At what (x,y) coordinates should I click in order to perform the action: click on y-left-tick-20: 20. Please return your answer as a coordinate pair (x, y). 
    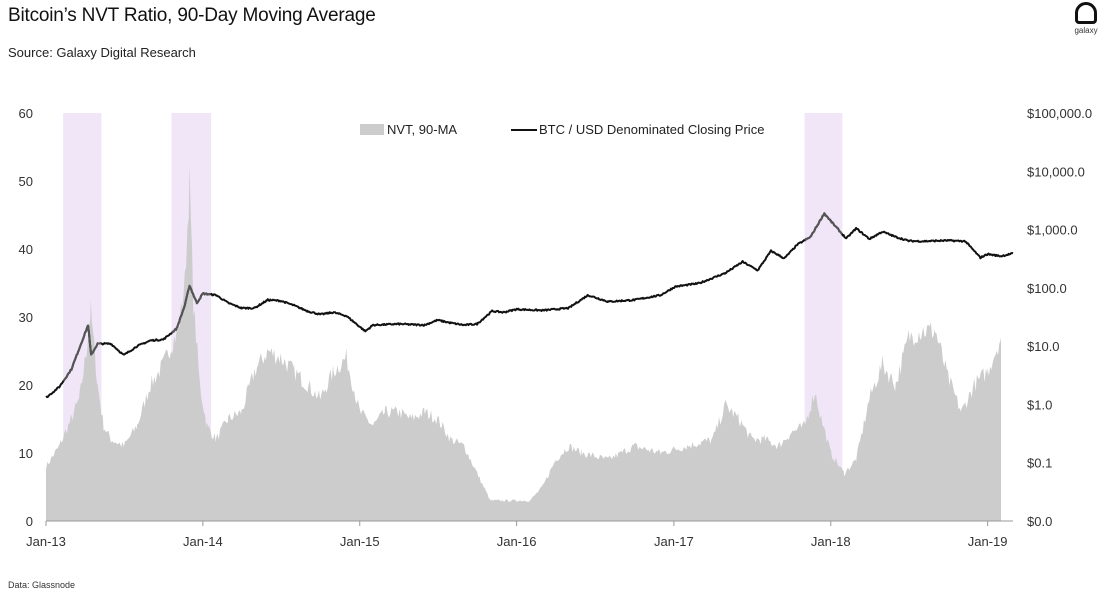
    Looking at the image, I should click on (26, 385).